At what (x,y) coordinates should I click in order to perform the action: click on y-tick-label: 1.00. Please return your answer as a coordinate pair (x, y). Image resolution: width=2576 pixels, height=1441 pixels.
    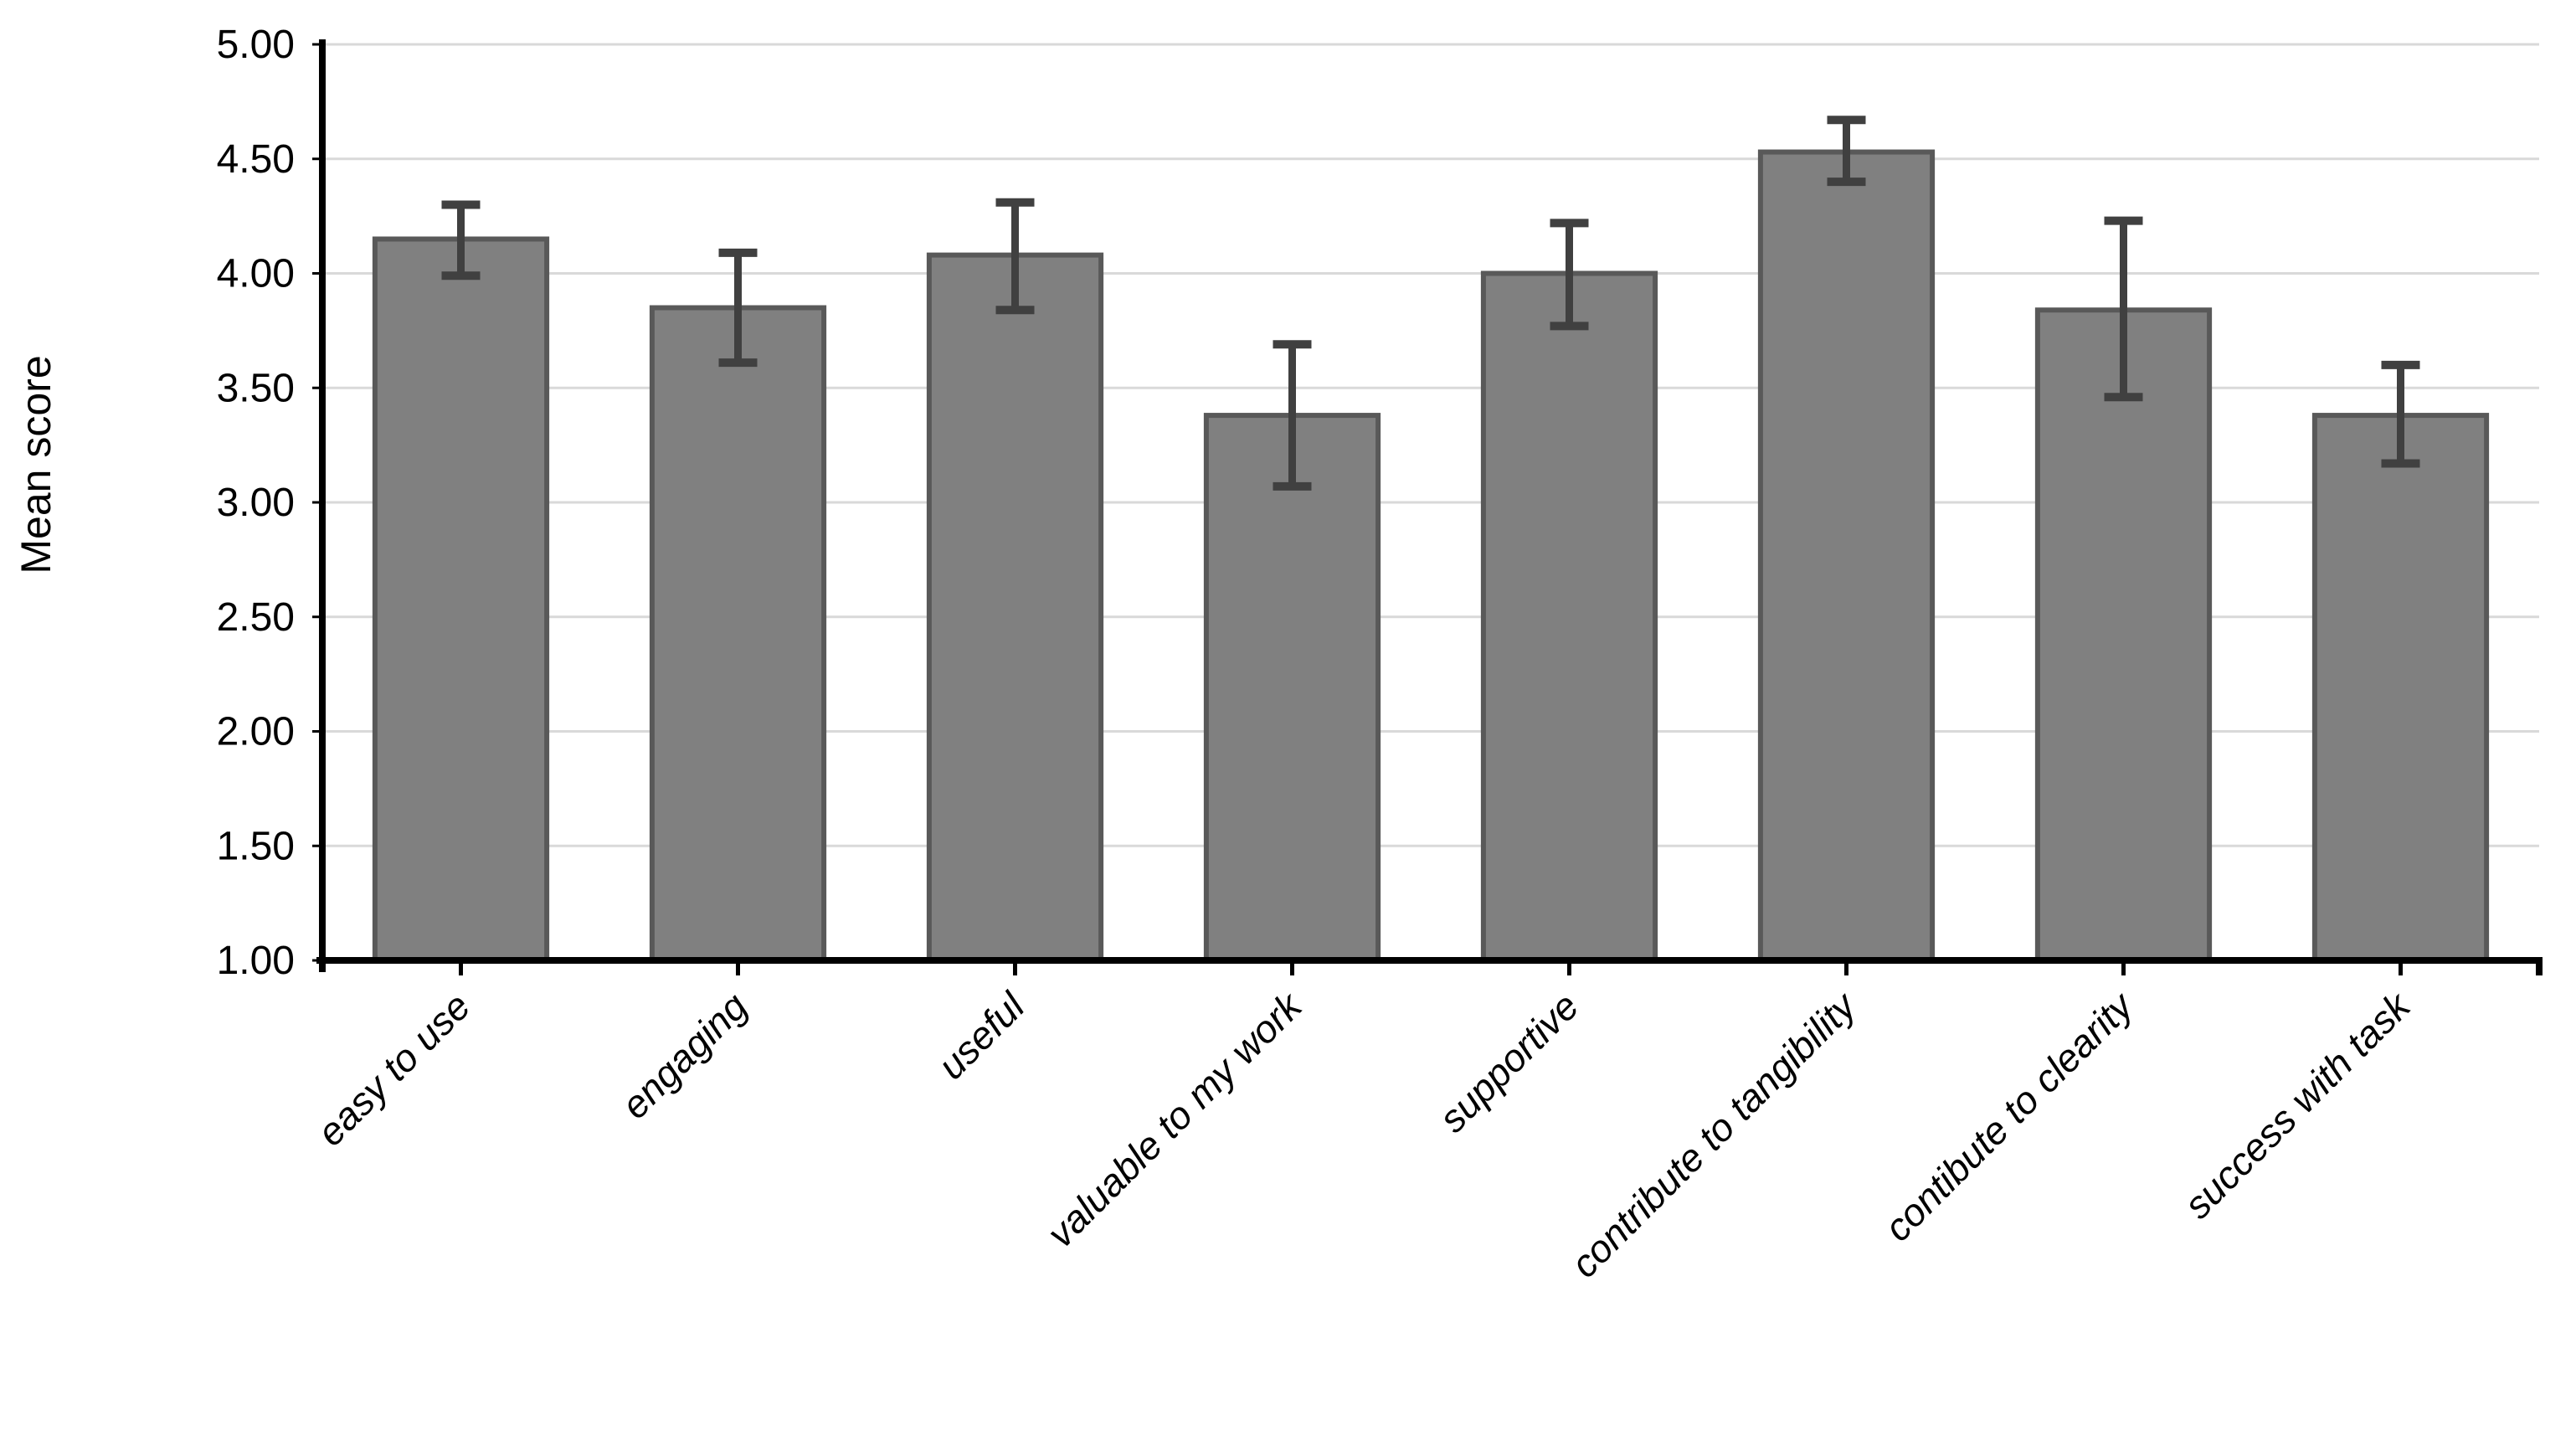
    Looking at the image, I should click on (256, 961).